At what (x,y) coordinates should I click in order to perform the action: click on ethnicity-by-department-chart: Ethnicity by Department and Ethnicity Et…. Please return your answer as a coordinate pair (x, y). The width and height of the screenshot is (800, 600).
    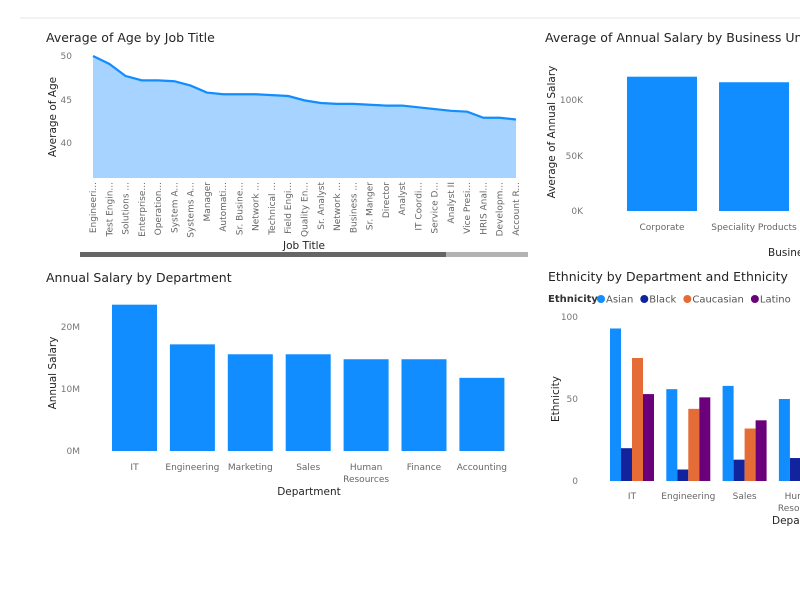
    Looking at the image, I should click on (674, 398).